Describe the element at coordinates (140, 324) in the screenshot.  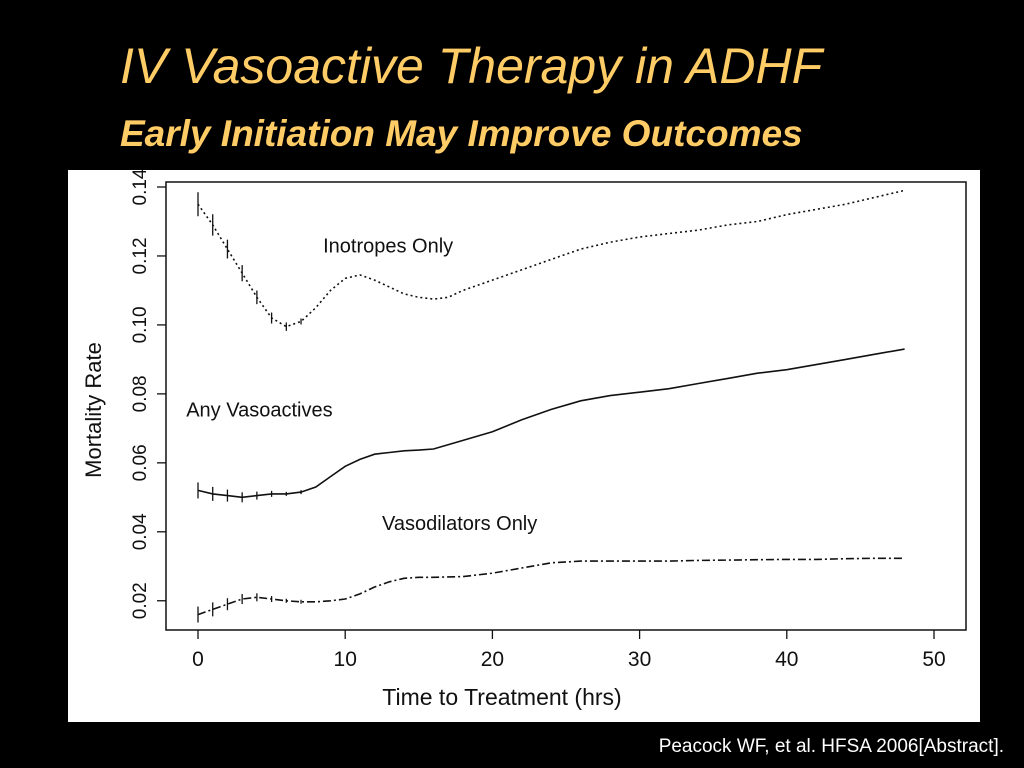
I see `y-tick-label: 0.10` at that location.